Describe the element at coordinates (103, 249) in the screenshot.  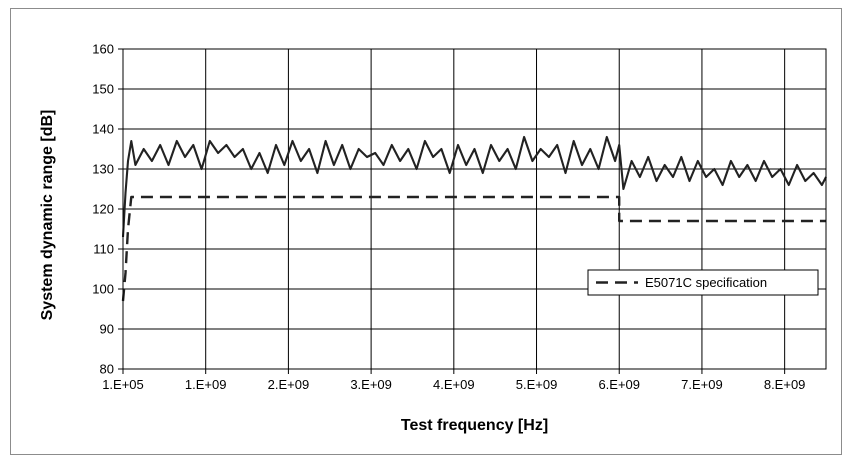
I see `y-tick-label: 110` at that location.